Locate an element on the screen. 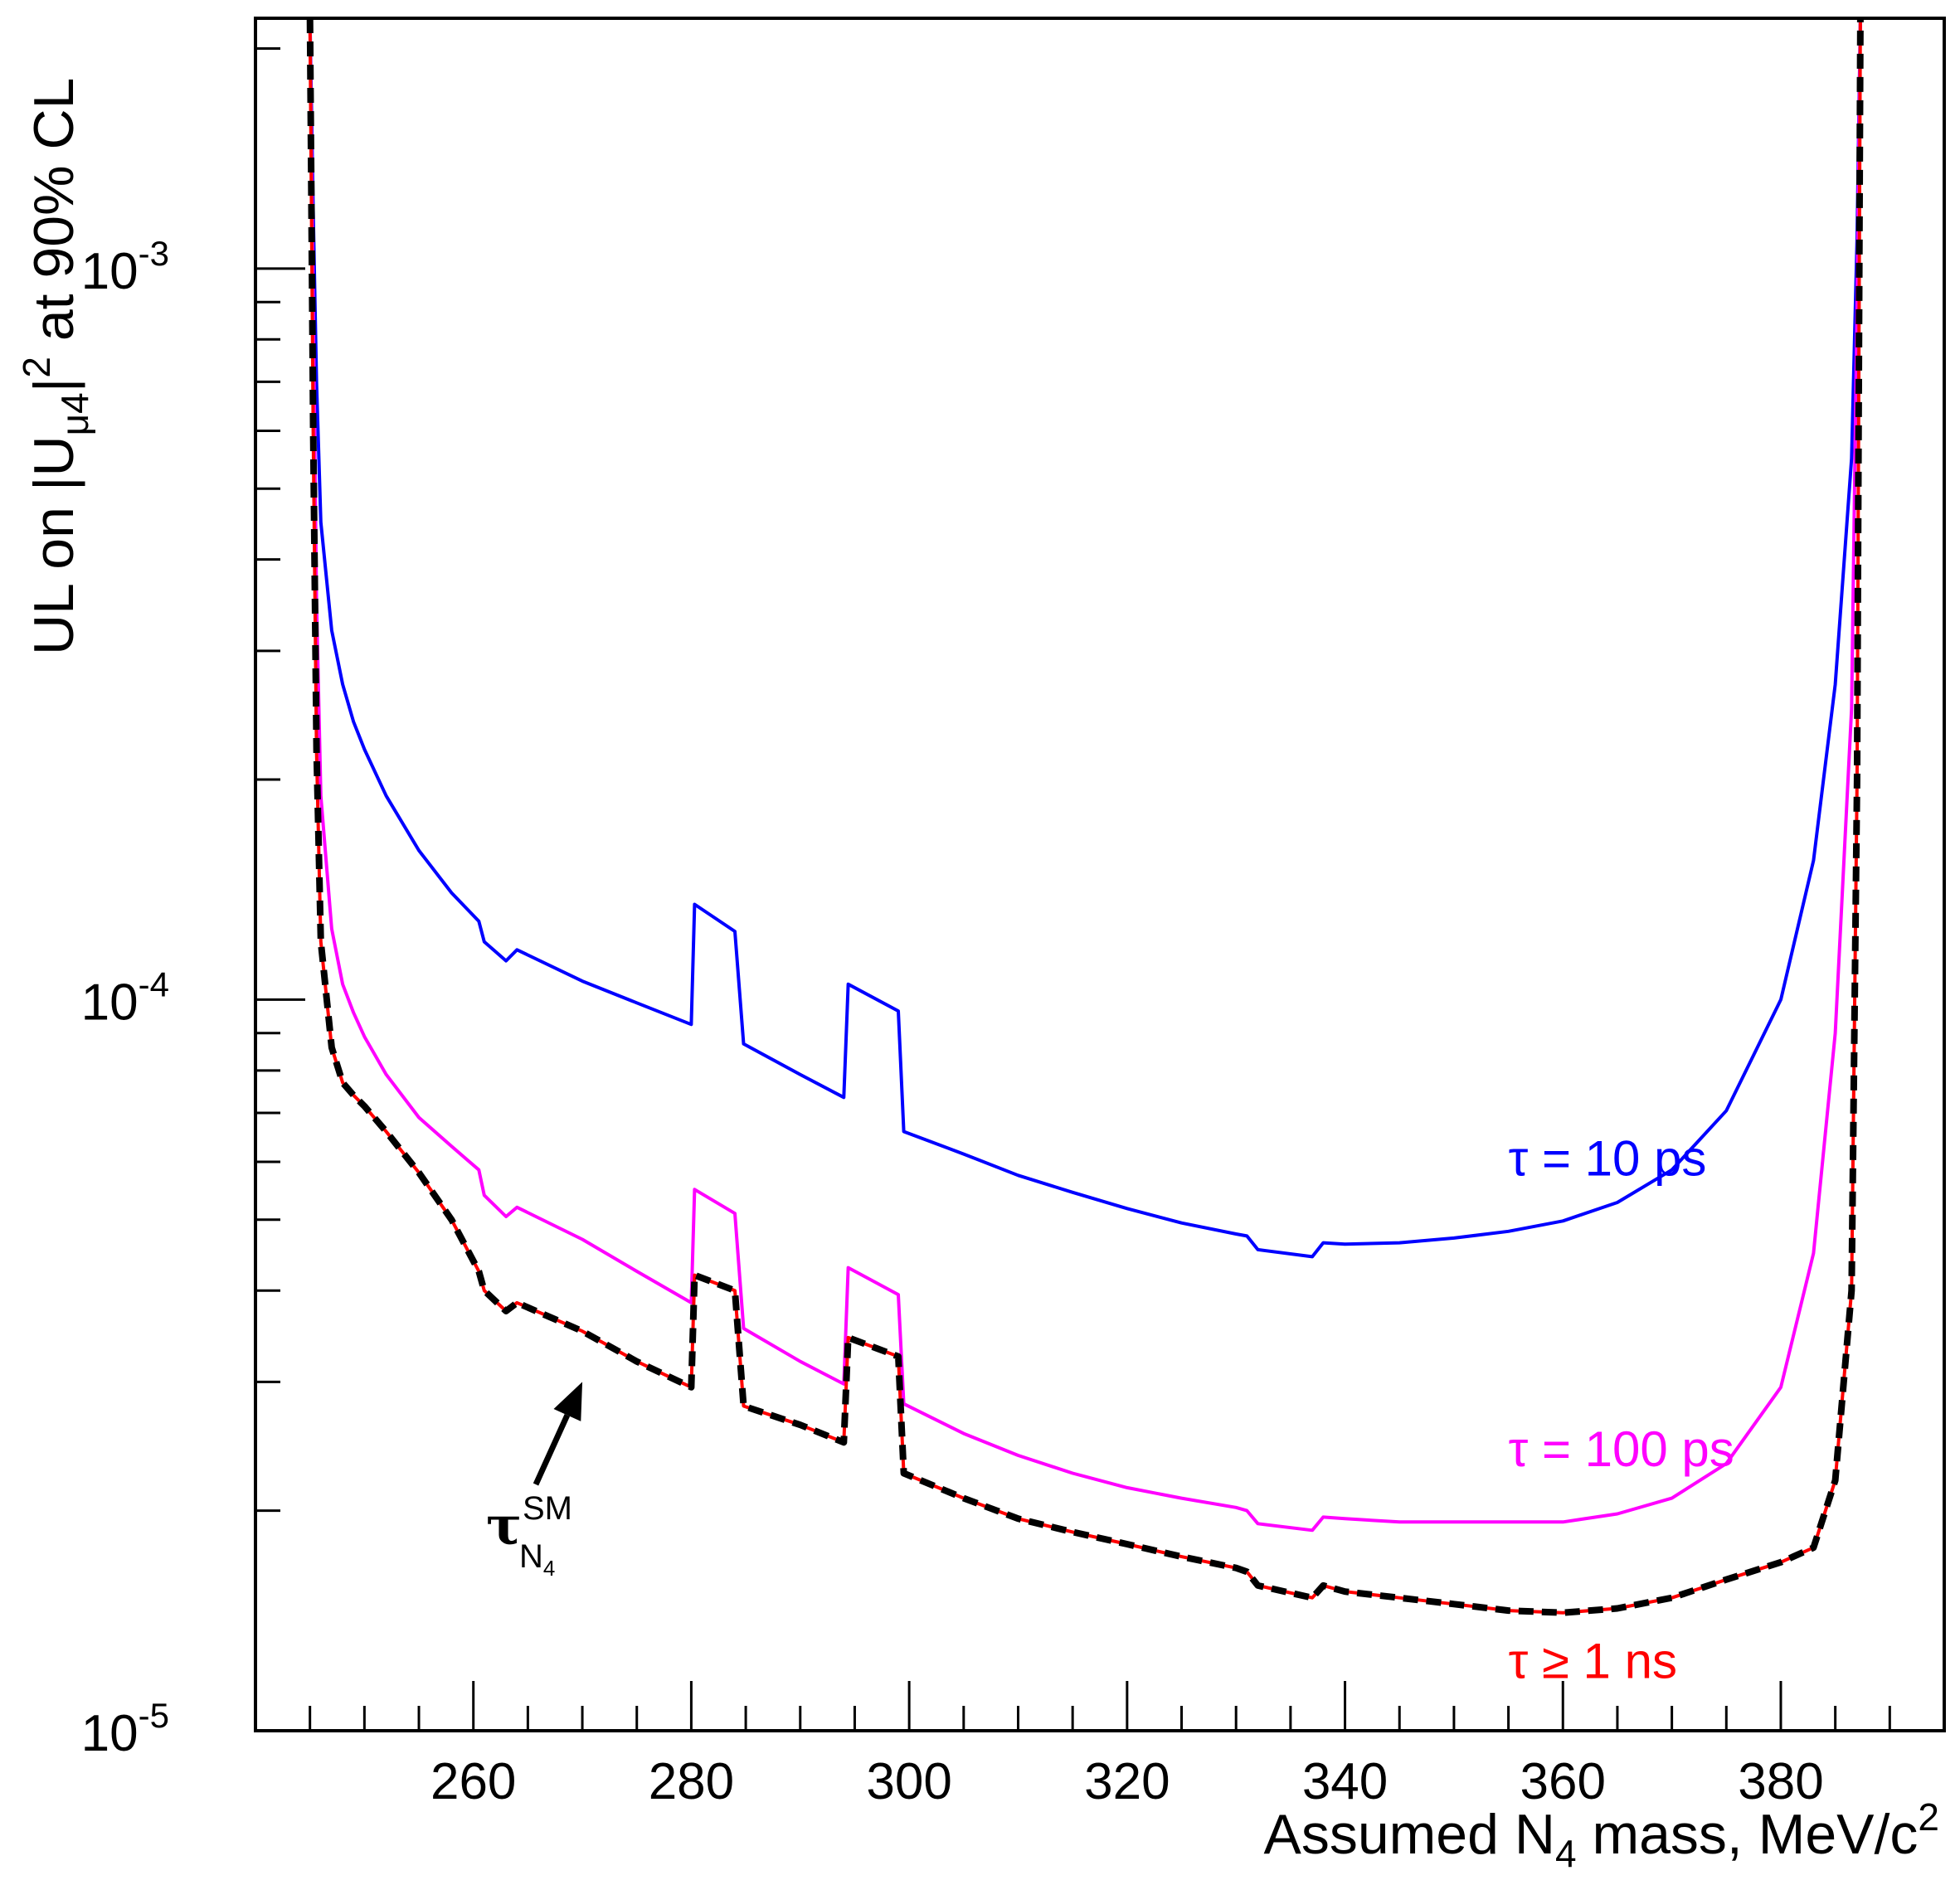 This screenshot has height=1880, width=1960. annotation-arrow is located at coordinates (552, 1450).